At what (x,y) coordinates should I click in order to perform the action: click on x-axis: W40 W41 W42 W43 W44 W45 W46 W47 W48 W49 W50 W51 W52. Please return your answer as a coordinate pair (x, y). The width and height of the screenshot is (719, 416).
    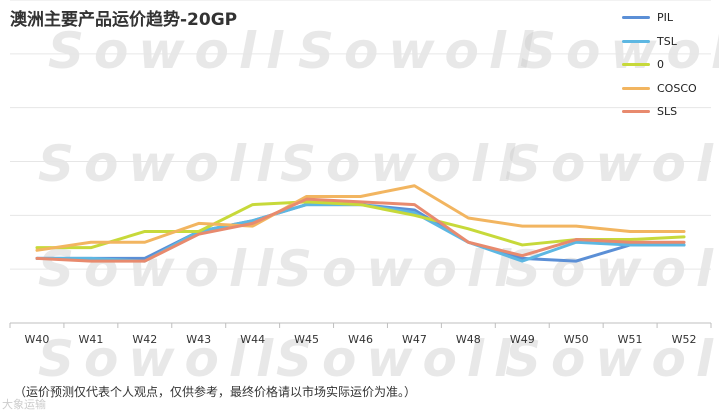
    Looking at the image, I should click on (360, 334).